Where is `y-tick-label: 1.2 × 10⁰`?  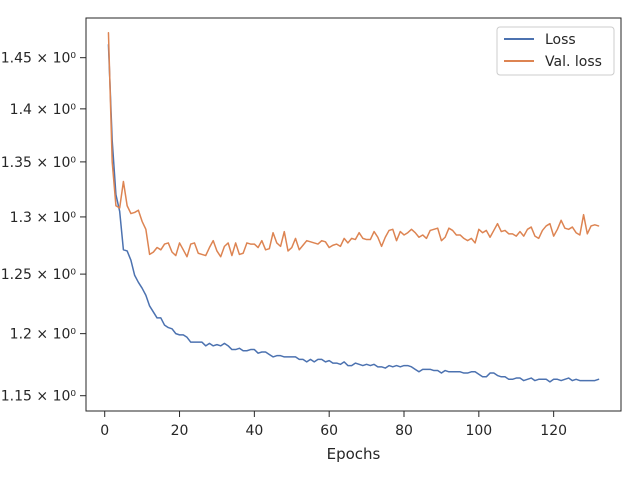 y-tick-label: 1.2 × 10⁰ is located at coordinates (43, 335).